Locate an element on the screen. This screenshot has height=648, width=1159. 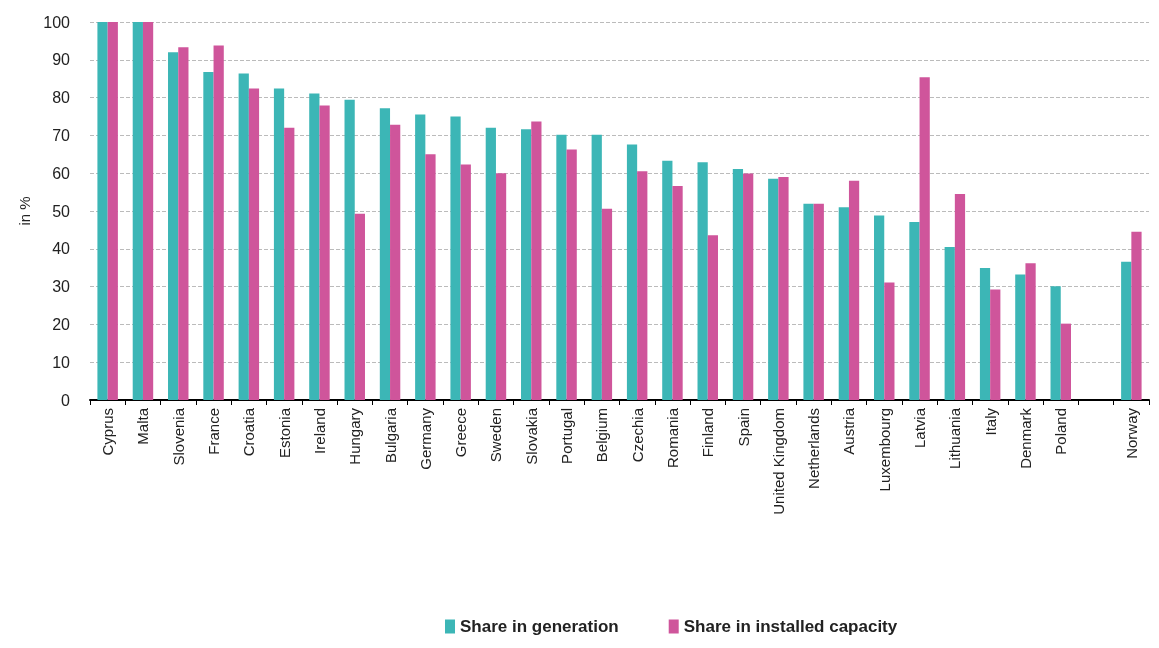
y-tick-label: 10 is located at coordinates (61, 362).